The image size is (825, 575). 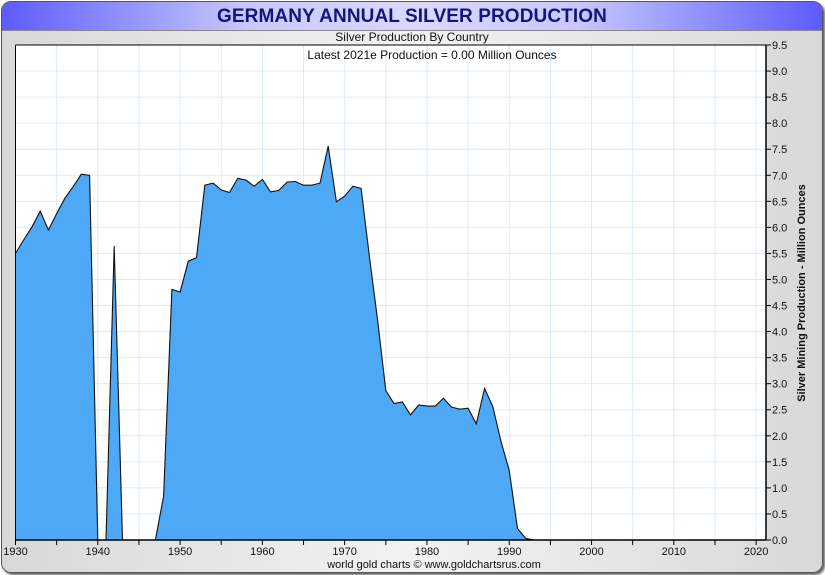 What do you see at coordinates (98, 552) in the screenshot?
I see `x-tick-label: 1940` at bounding box center [98, 552].